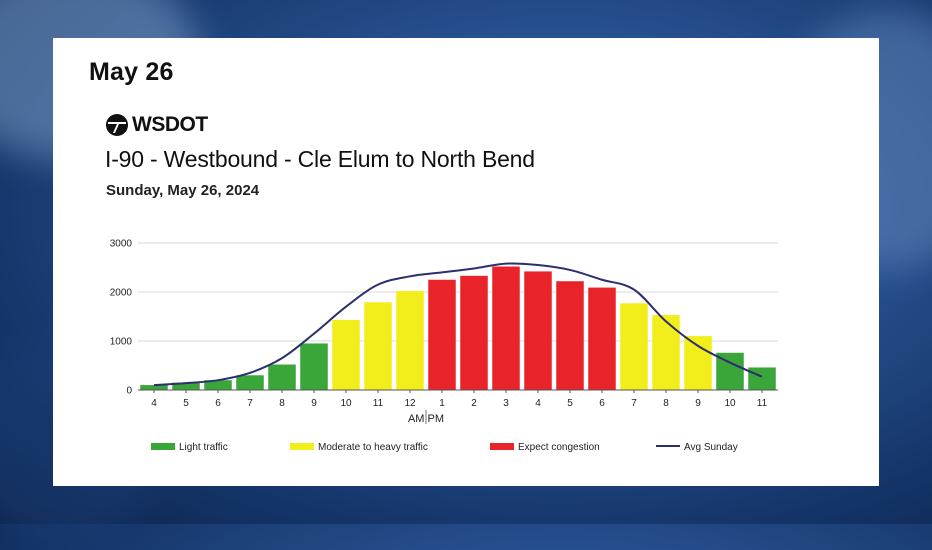 This screenshot has height=550, width=932. Describe the element at coordinates (442, 403) in the screenshot. I see `x-tick-label: 1` at that location.